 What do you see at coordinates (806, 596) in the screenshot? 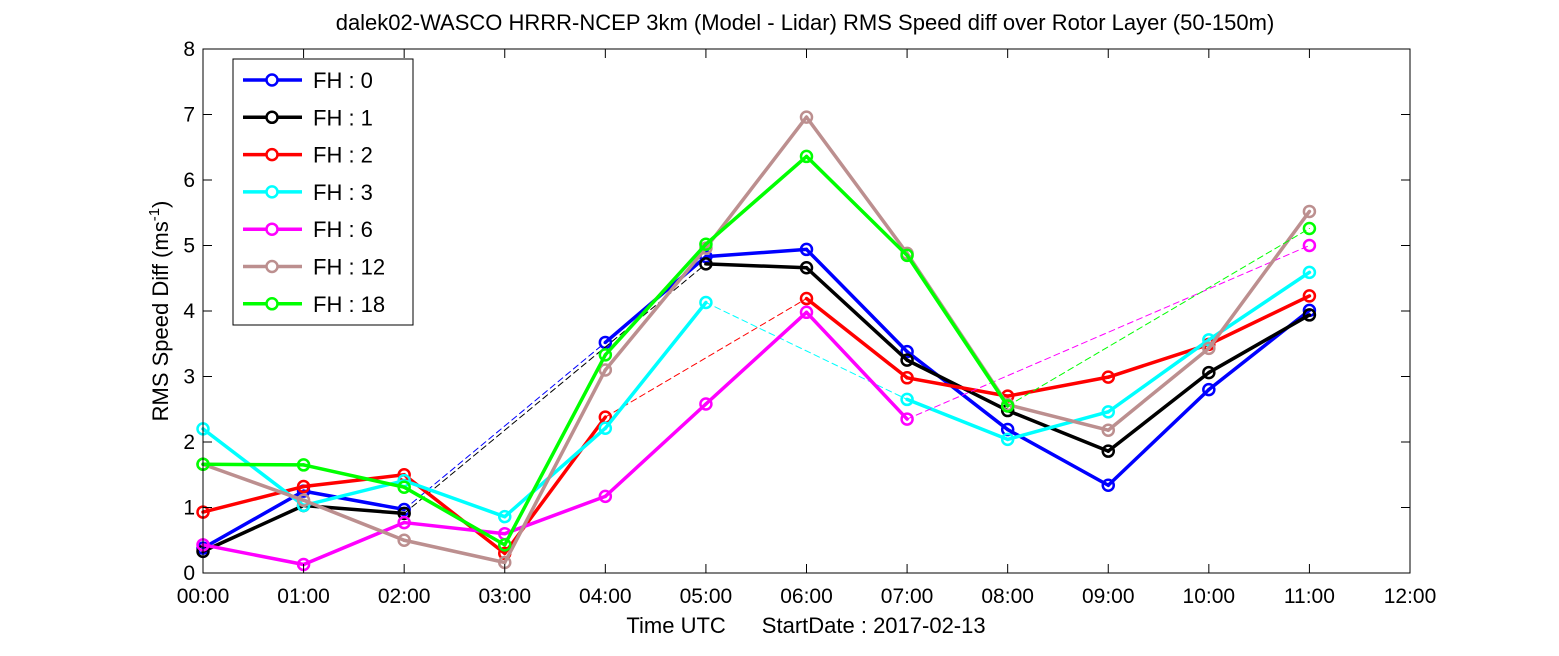
I see `x-tick-label: 06:00` at bounding box center [806, 596].